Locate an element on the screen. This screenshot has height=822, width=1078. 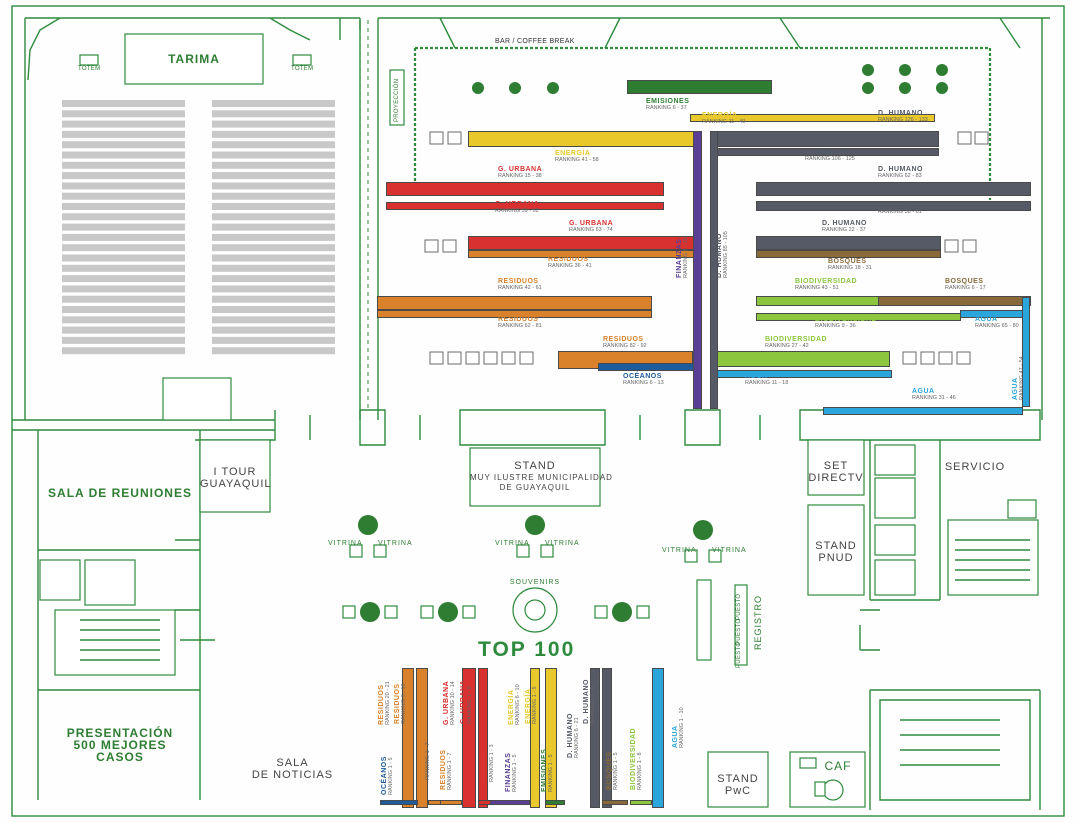
top100-category-label: D. HUMANO is located at coordinates (570, 735).